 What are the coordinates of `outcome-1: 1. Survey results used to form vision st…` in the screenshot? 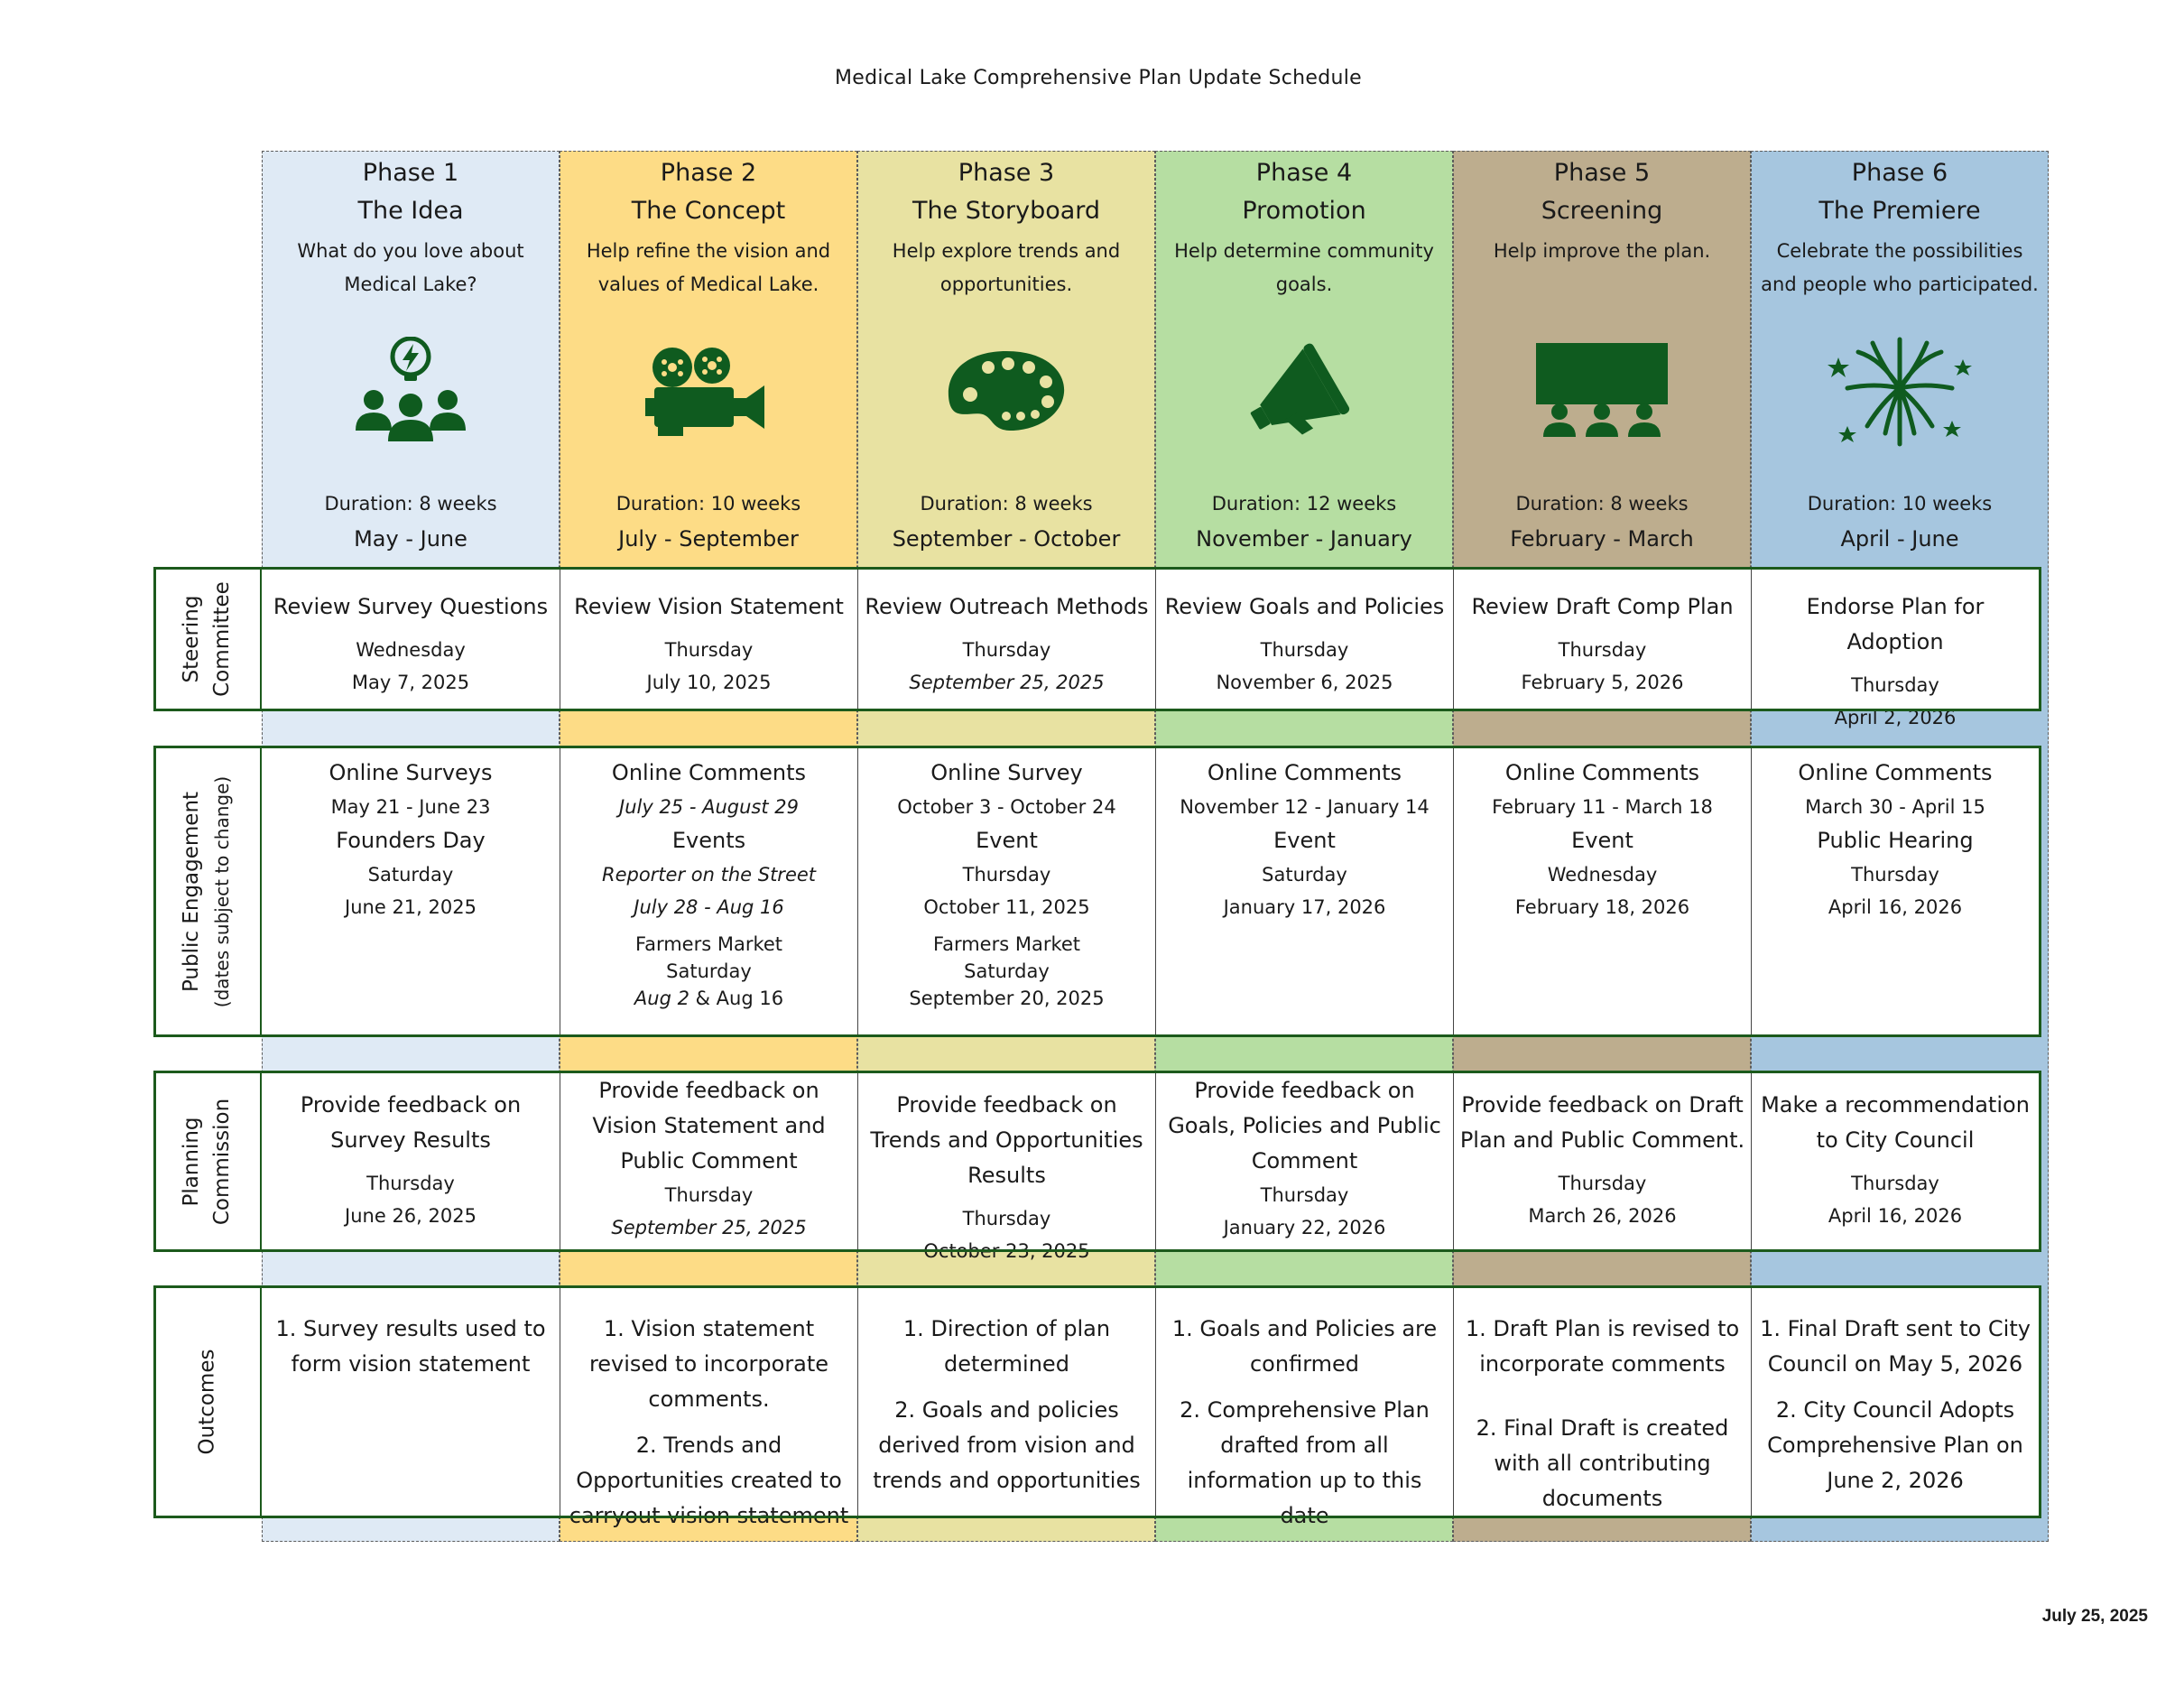 It's located at (410, 1347).